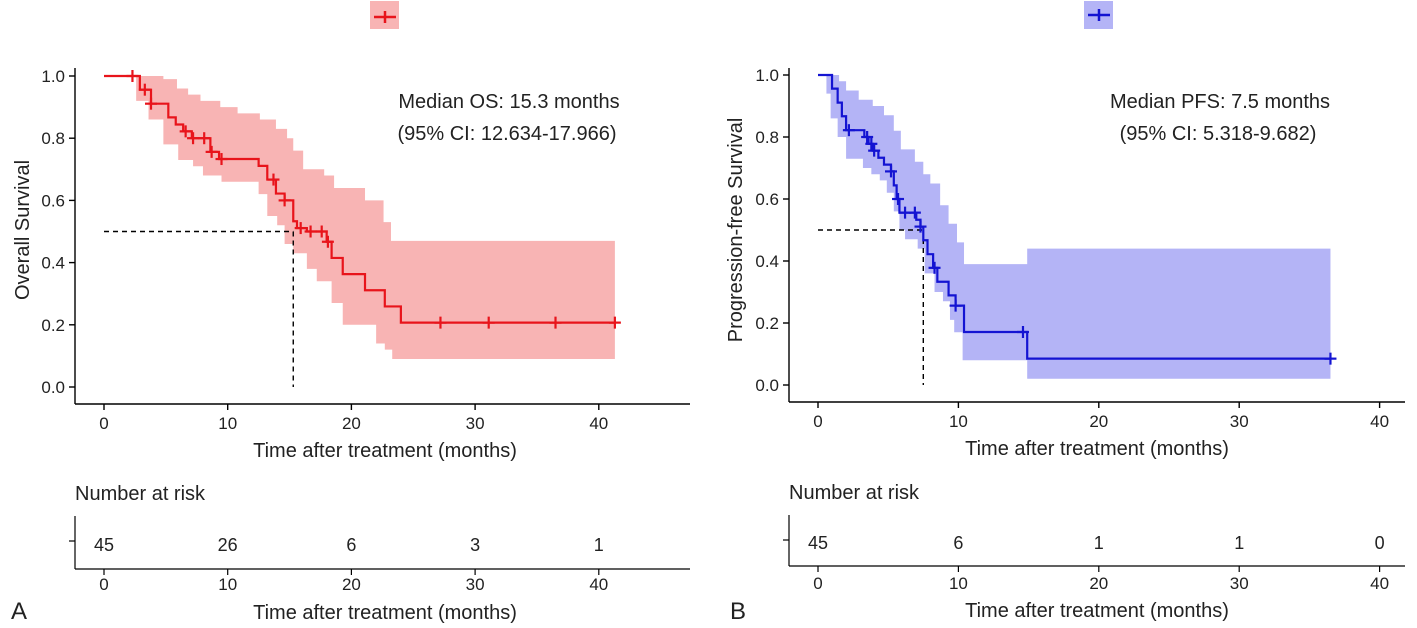 The width and height of the screenshot is (1417, 628). What do you see at coordinates (23, 230) in the screenshot?
I see `panel-a-ylabel: Overall Survival` at bounding box center [23, 230].